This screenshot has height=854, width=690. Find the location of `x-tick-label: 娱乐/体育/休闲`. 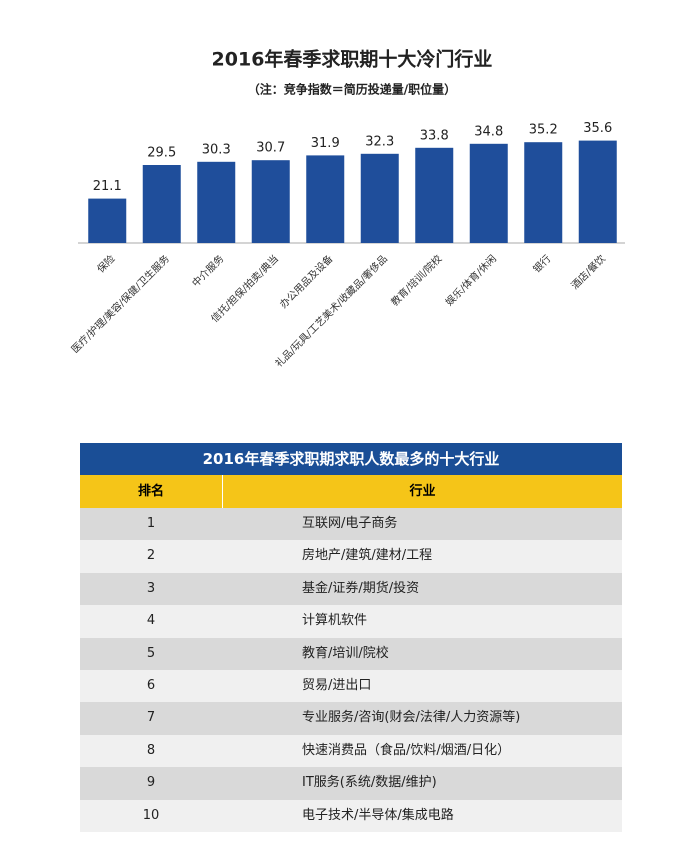

x-tick-label: 娱乐/体育/休闲 is located at coordinates (471, 280).